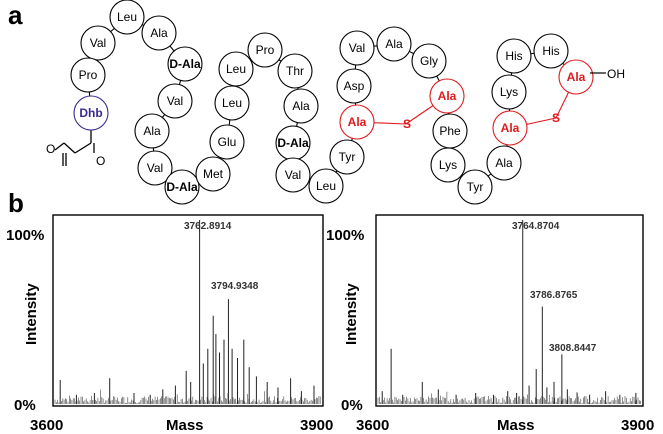 This screenshot has height=434, width=663. What do you see at coordinates (100, 161) in the screenshot?
I see `oxygen-atom-2: O` at bounding box center [100, 161].